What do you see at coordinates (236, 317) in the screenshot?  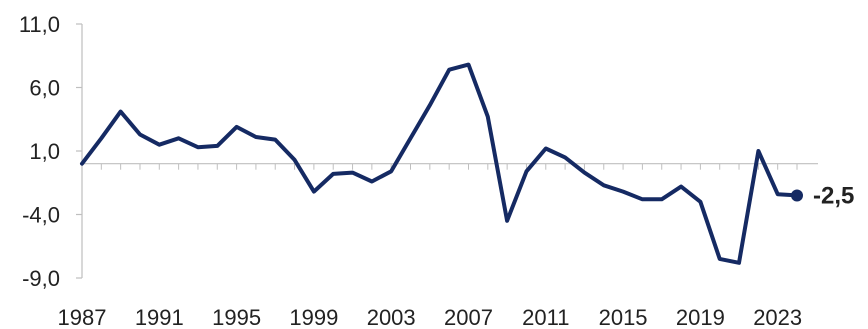 I see `x-tick-label: 1995` at bounding box center [236, 317].